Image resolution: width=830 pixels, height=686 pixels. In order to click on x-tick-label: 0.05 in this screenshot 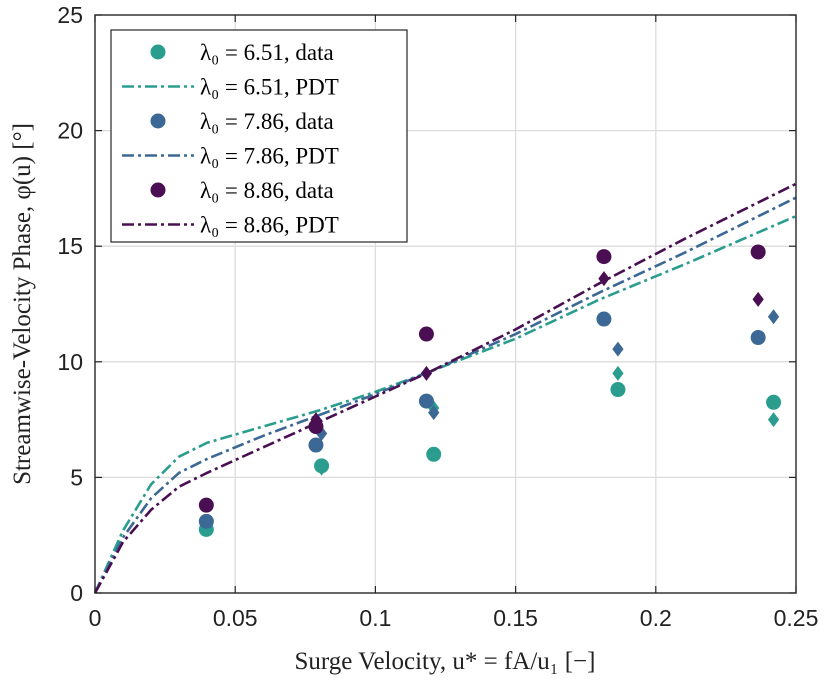, I will do `click(235, 618)`.